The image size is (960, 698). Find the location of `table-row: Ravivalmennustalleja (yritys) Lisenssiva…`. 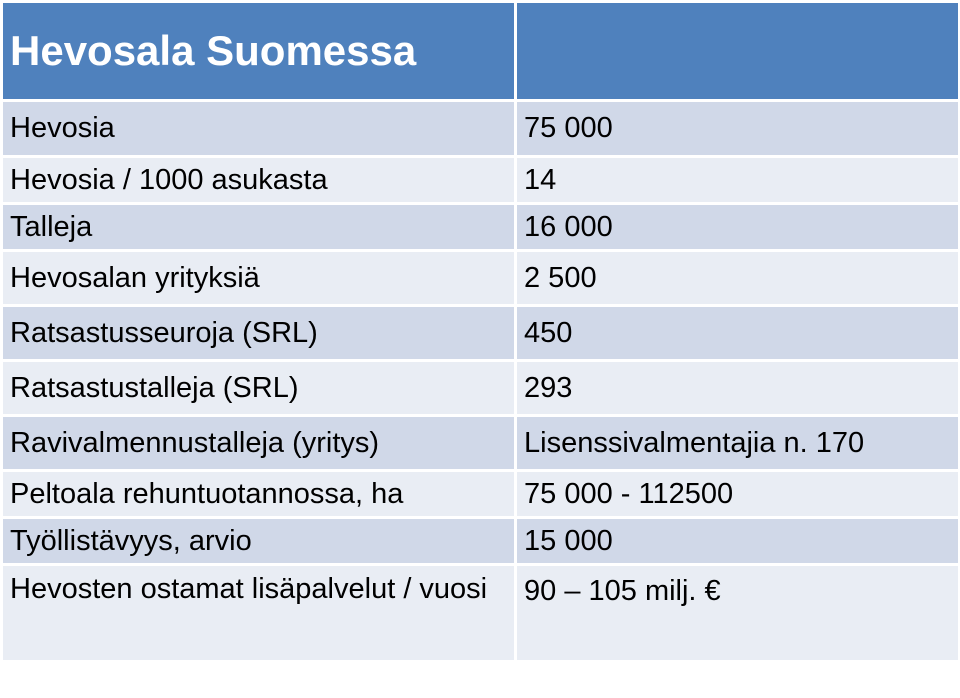

table-row: Ravivalmennustalleja (yritys) Lisenssiva… is located at coordinates (480, 443).